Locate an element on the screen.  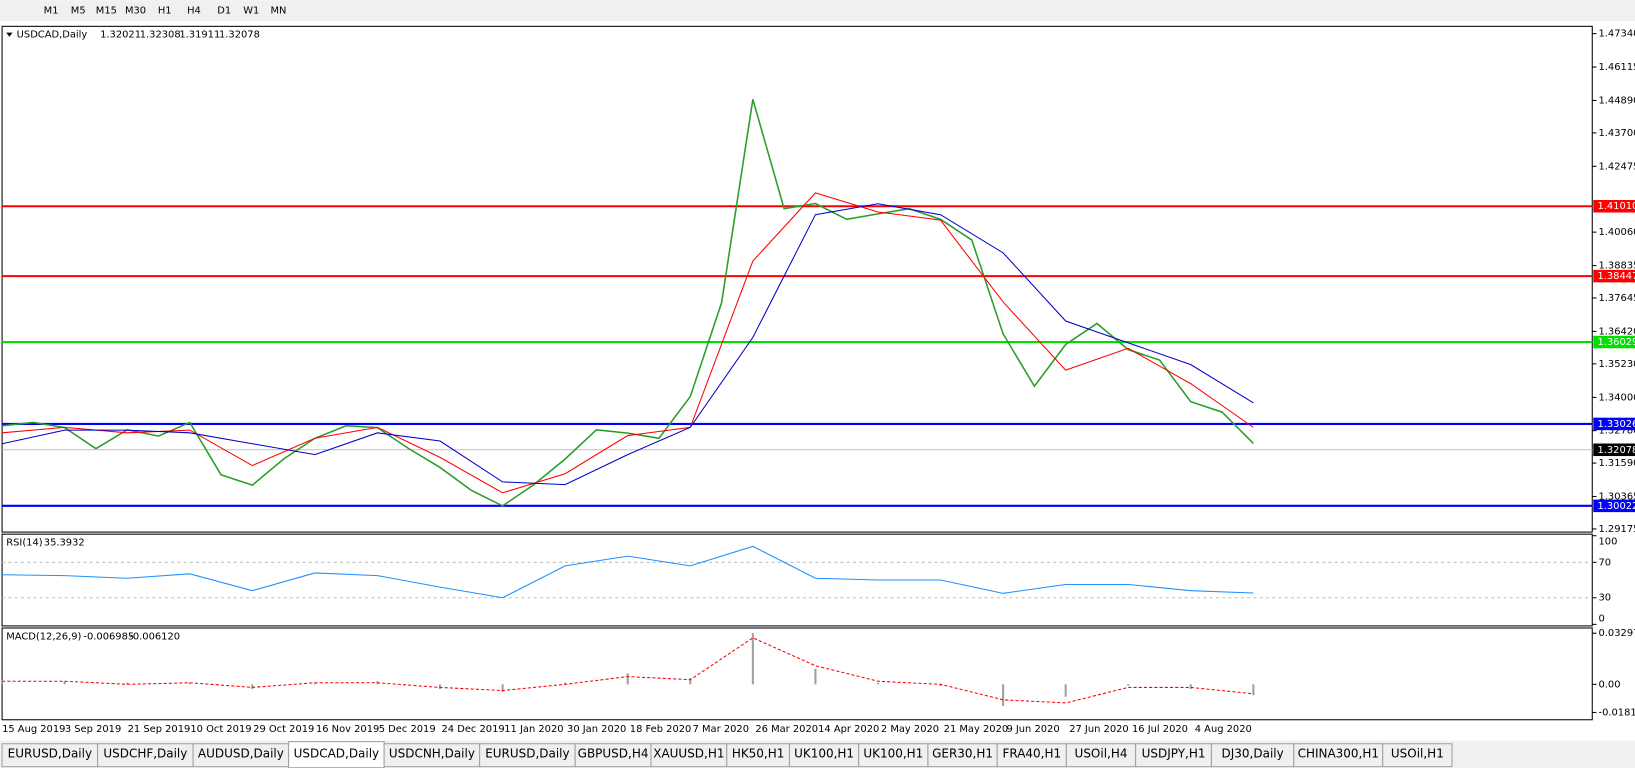
date-label: 16 Jul 2020 is located at coordinates (1160, 729).